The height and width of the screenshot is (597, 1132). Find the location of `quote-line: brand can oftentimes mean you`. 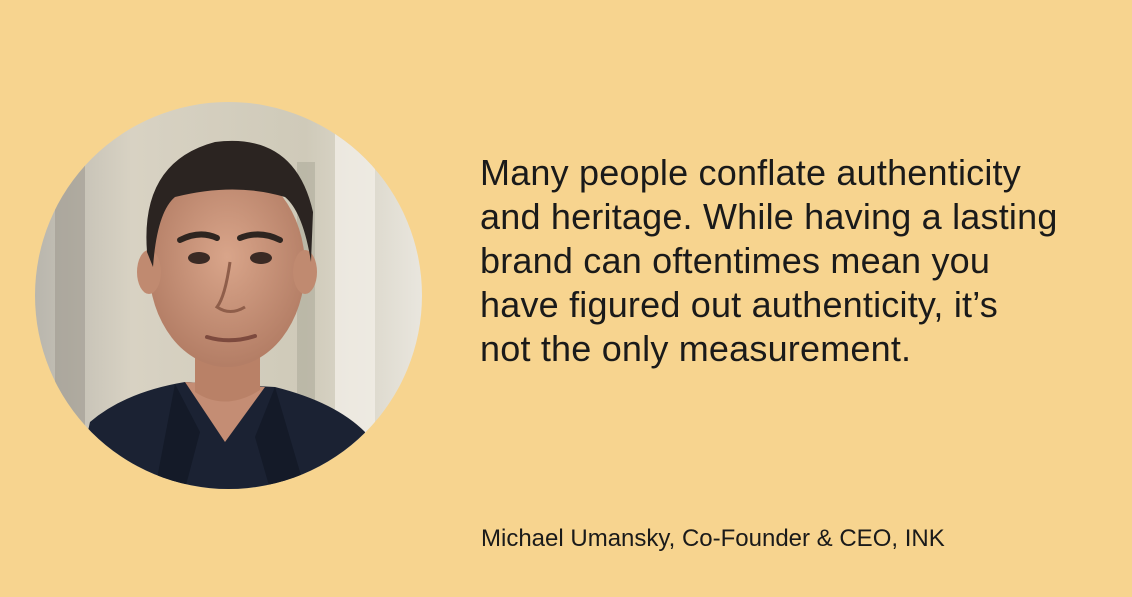

quote-line: brand can oftentimes mean you is located at coordinates (735, 260).